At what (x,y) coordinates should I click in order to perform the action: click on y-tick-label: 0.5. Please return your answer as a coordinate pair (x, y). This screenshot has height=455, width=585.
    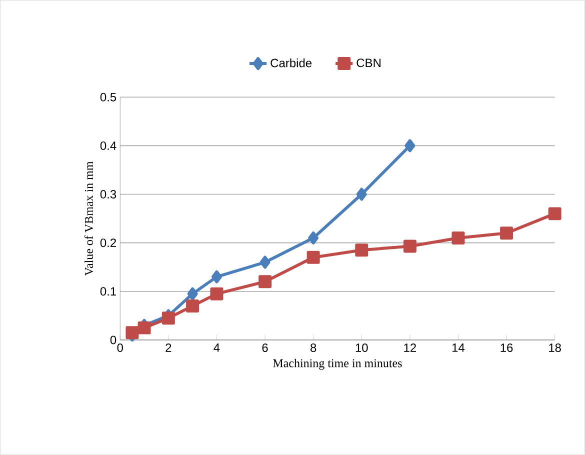
    Looking at the image, I should click on (108, 97).